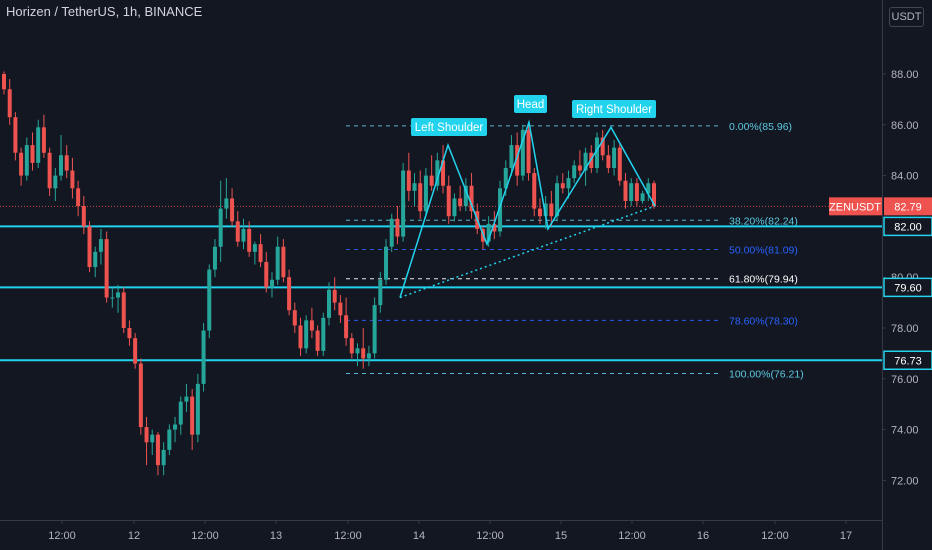 This screenshot has height=550, width=932. What do you see at coordinates (134, 536) in the screenshot?
I see `time-tick-label: 12` at bounding box center [134, 536].